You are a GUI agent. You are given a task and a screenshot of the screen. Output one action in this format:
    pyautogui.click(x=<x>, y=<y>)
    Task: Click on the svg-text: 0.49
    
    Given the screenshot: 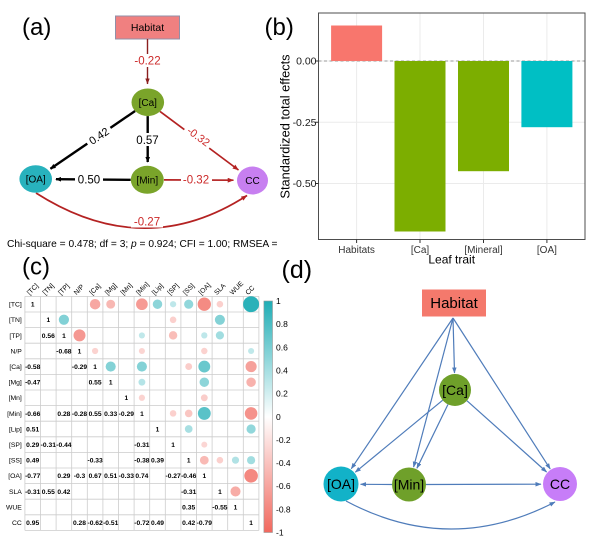 What is the action you would take?
    pyautogui.click(x=157, y=523)
    